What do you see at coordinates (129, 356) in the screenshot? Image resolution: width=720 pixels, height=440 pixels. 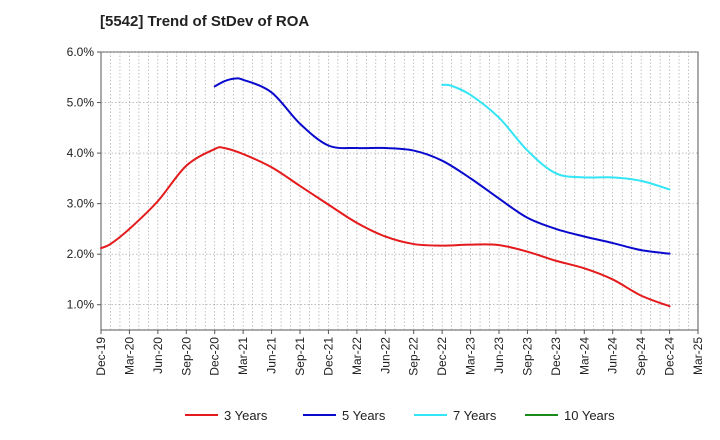 I see `x-tick-label: Mar-20` at bounding box center [129, 356].